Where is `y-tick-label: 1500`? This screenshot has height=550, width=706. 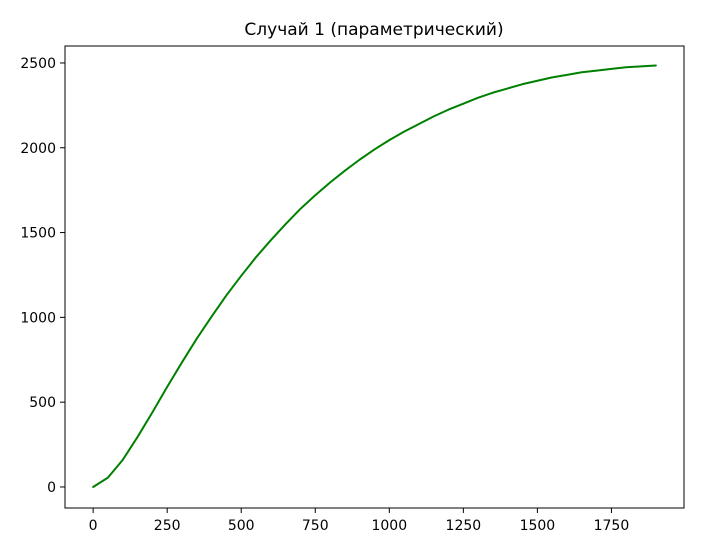
y-tick-label: 1500 is located at coordinates (38, 234).